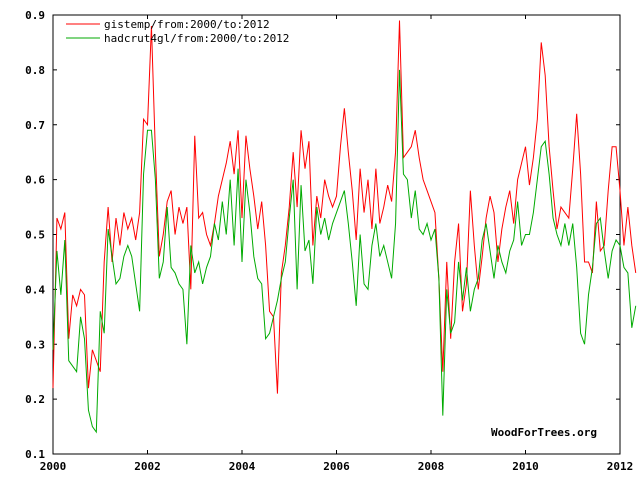 This screenshot has width=640, height=480. I want to click on y-tick-label: 0.8, so click(35, 70).